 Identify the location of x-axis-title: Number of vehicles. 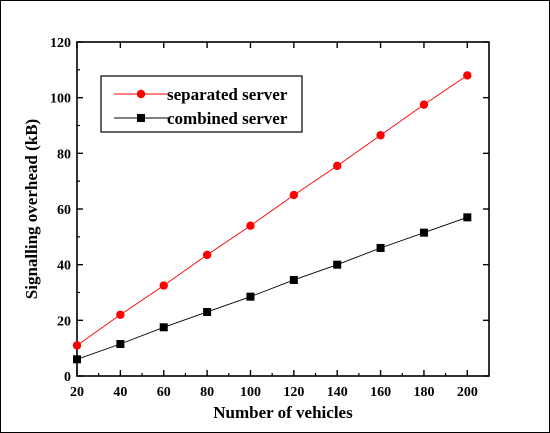
(283, 412).